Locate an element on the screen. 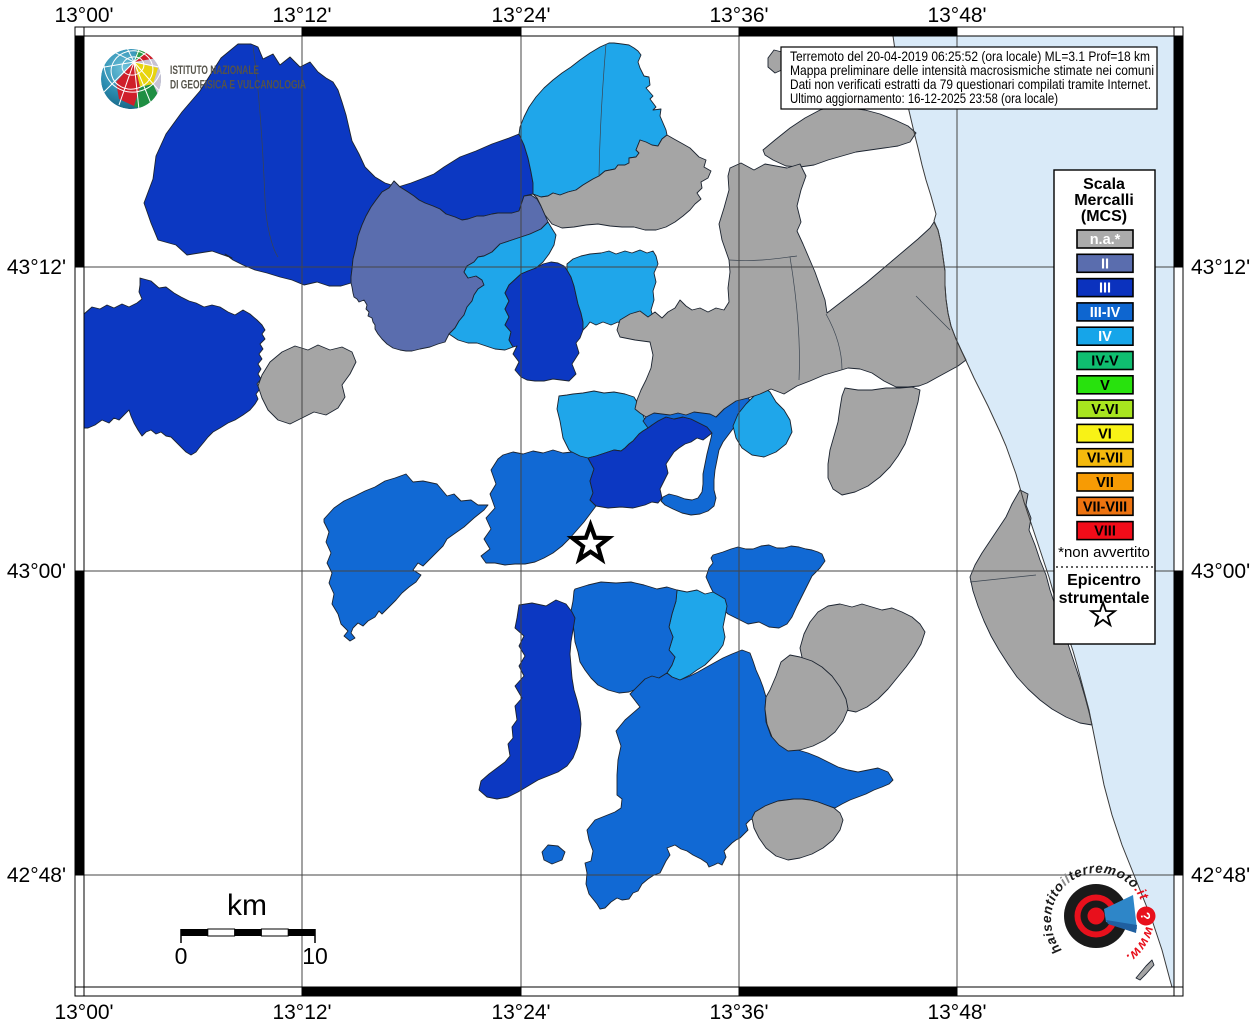 Image resolution: width=1257 pixels, height=1024 pixels. svg-text: 0 is located at coordinates (181, 956).